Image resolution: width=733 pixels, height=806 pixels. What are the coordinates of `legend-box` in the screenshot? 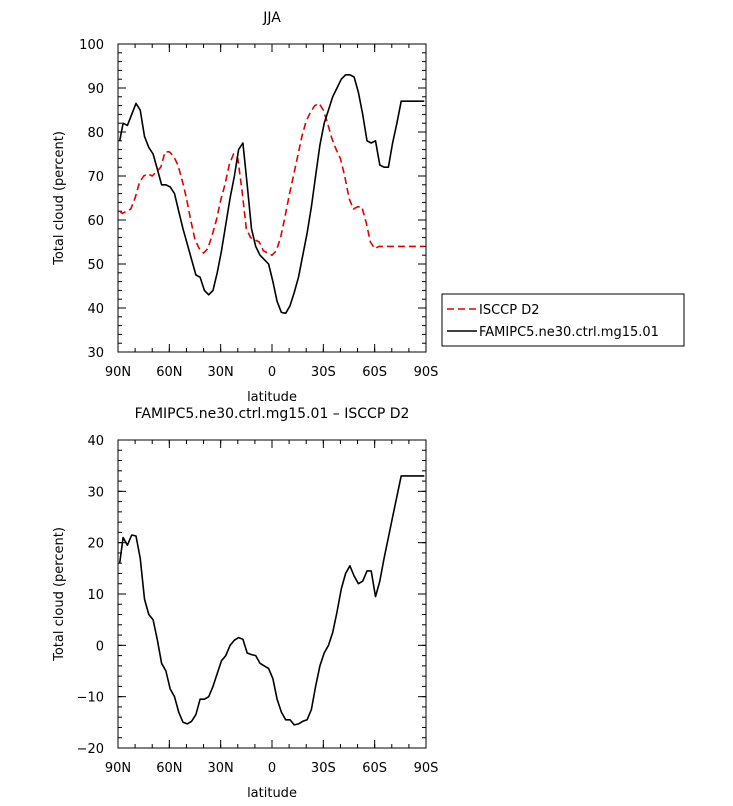 It's located at (563, 320).